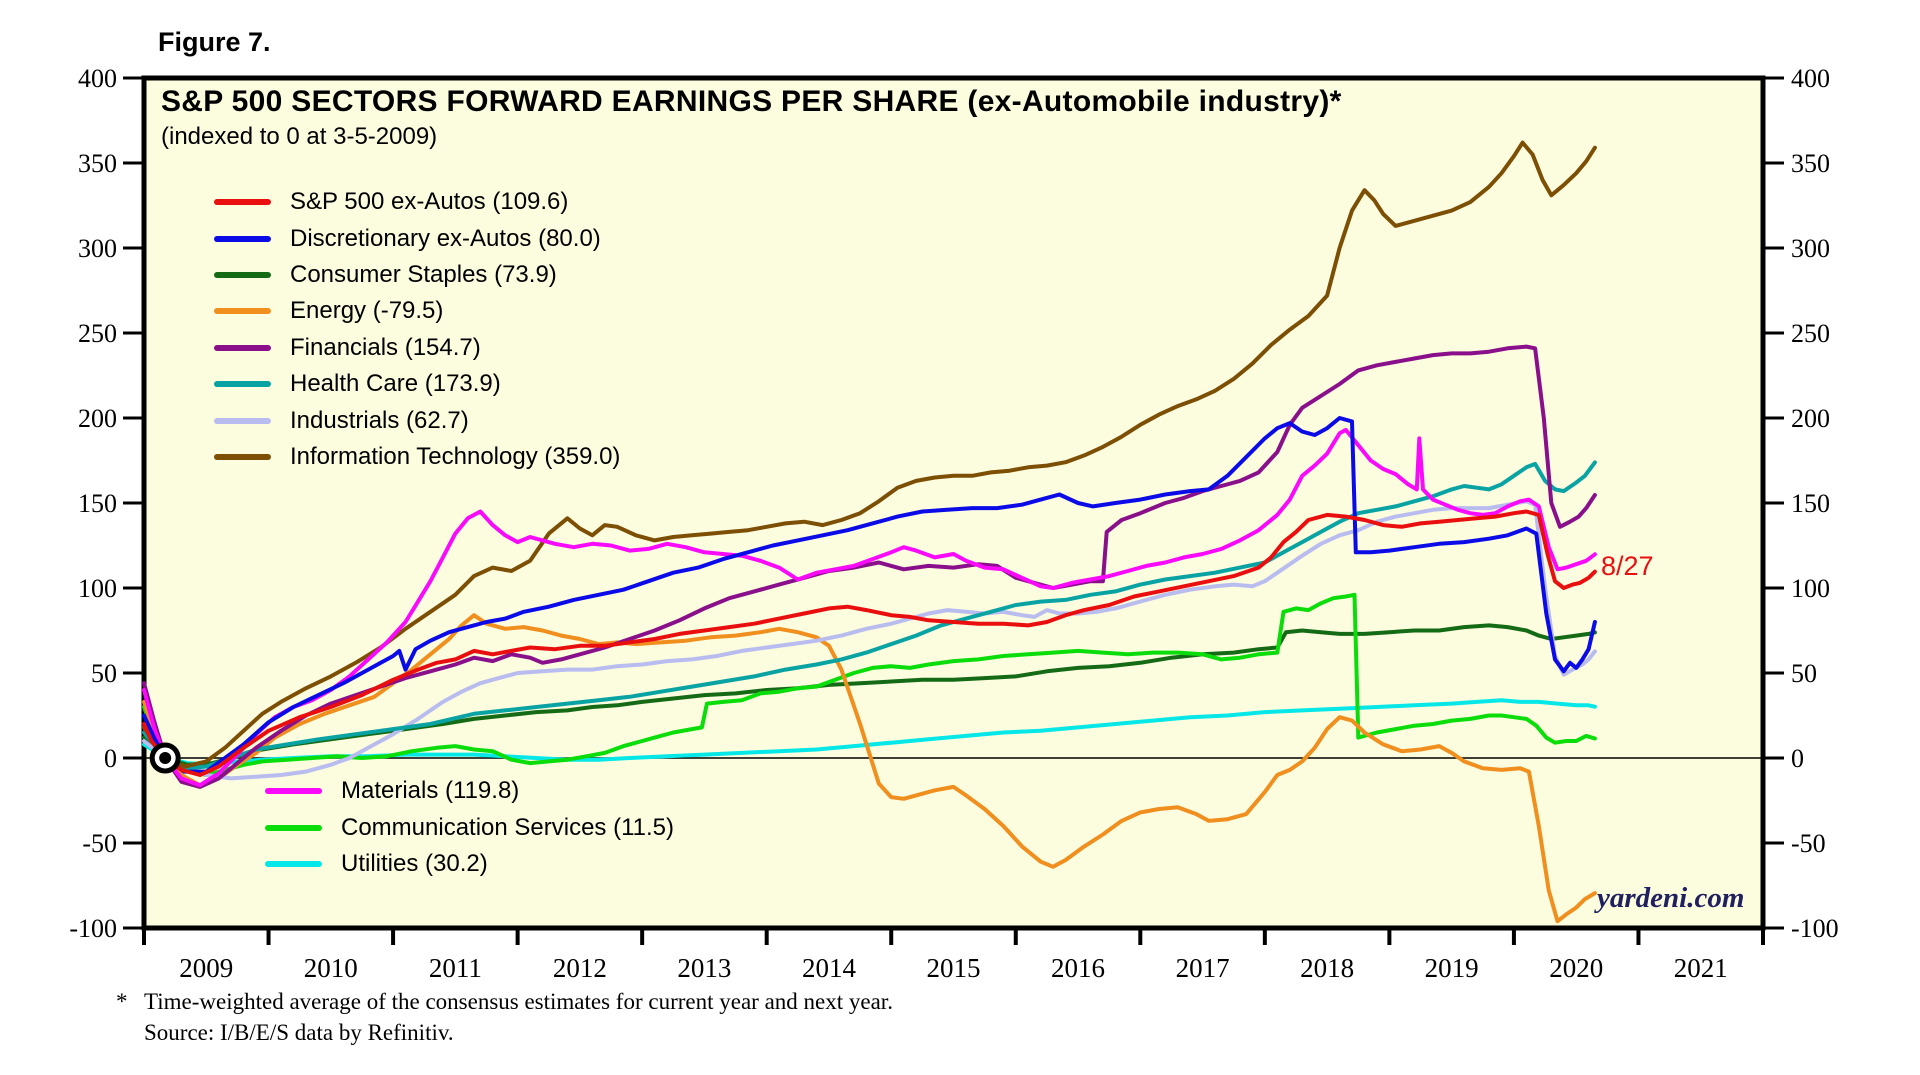 The image size is (1920, 1075). I want to click on legend-swatch-utilities, so click(293, 863).